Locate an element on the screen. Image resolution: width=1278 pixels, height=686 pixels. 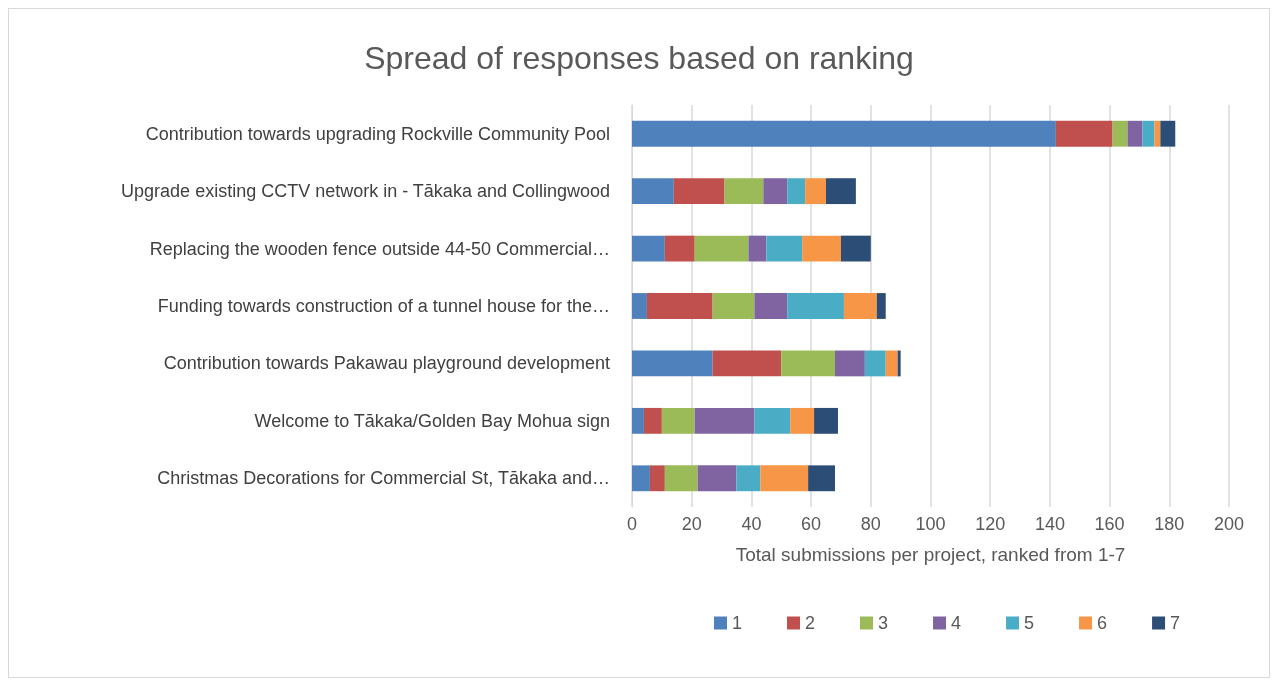
x-axis-title: Total submissions per project, ranked from 1-7 is located at coordinates (930, 554).